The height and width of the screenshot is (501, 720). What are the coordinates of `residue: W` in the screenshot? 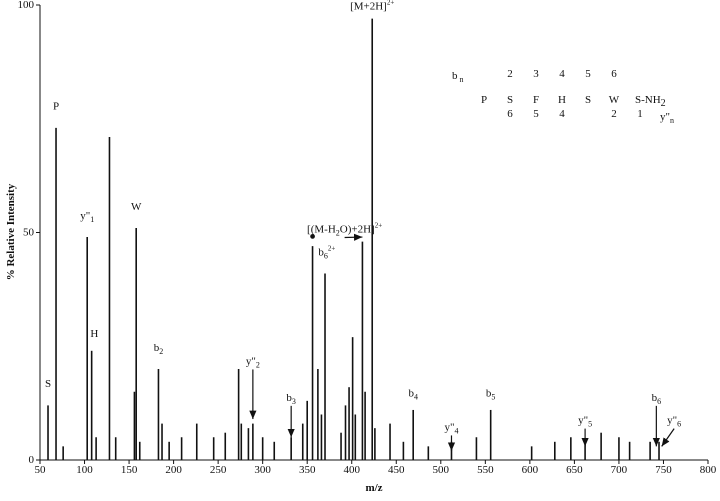 It's located at (614, 100).